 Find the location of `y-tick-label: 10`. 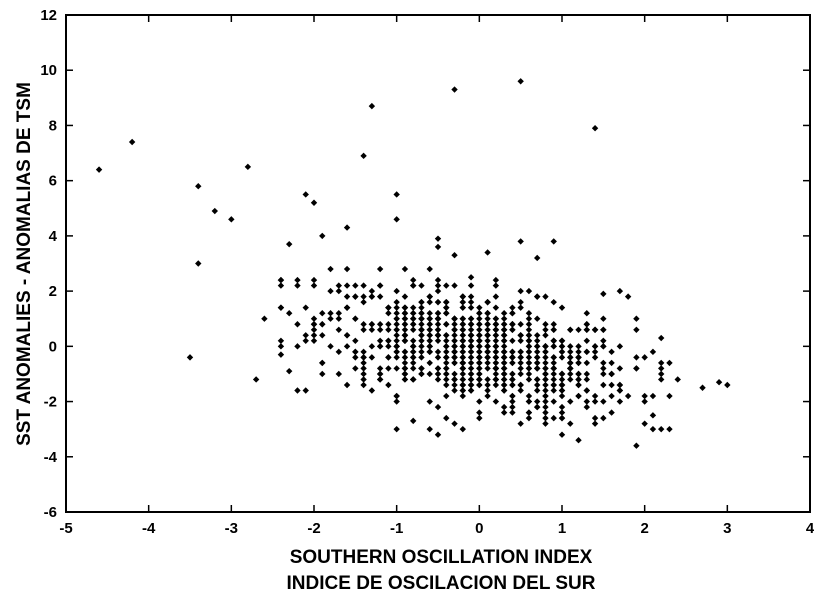

y-tick-label: 10 is located at coordinates (48, 70).